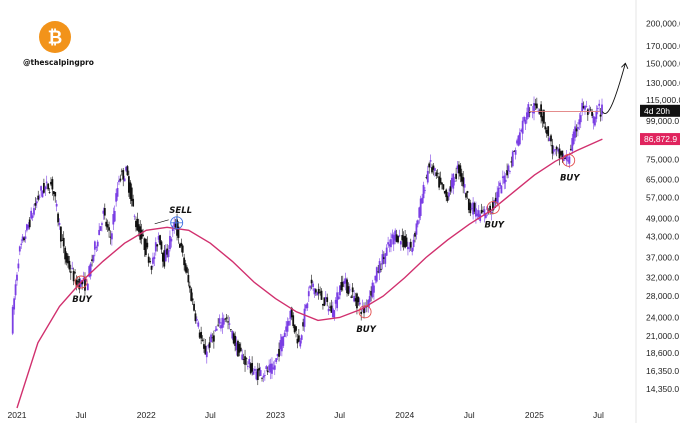 This screenshot has width=680, height=423. Describe the element at coordinates (534, 415) in the screenshot. I see `x-tick-label: 2025` at that location.